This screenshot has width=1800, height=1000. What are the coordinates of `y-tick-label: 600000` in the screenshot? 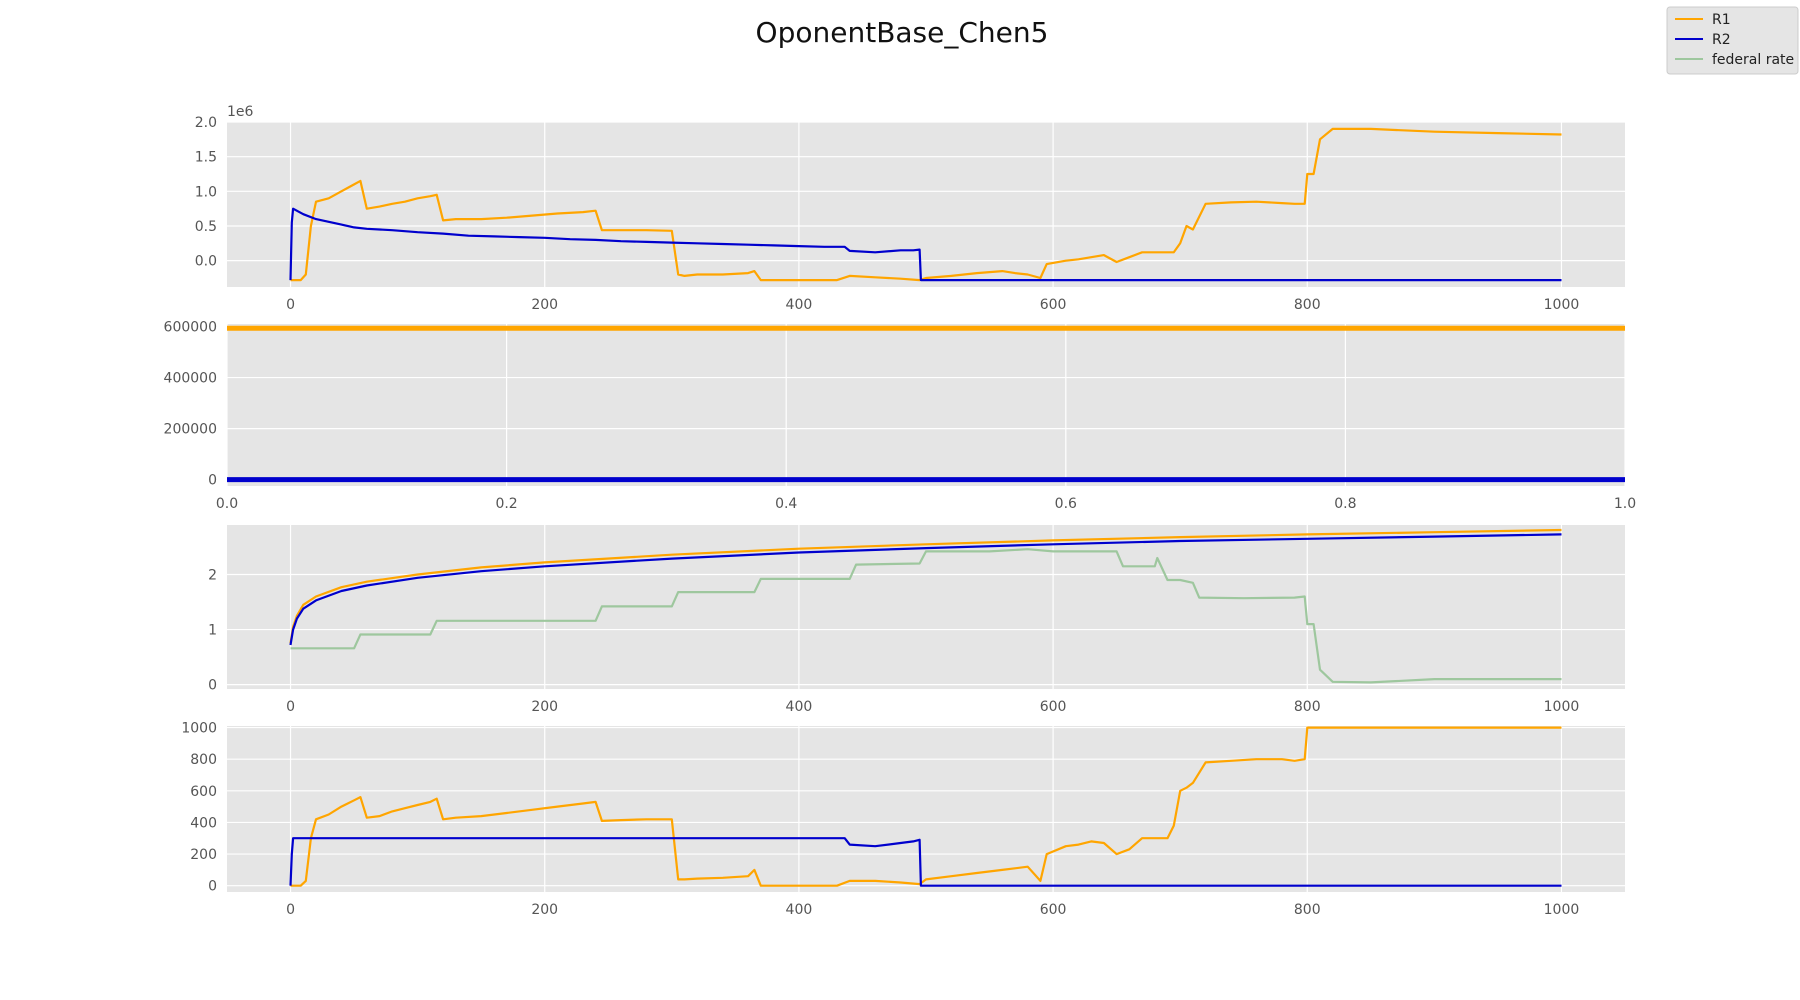 It's located at (190, 328).